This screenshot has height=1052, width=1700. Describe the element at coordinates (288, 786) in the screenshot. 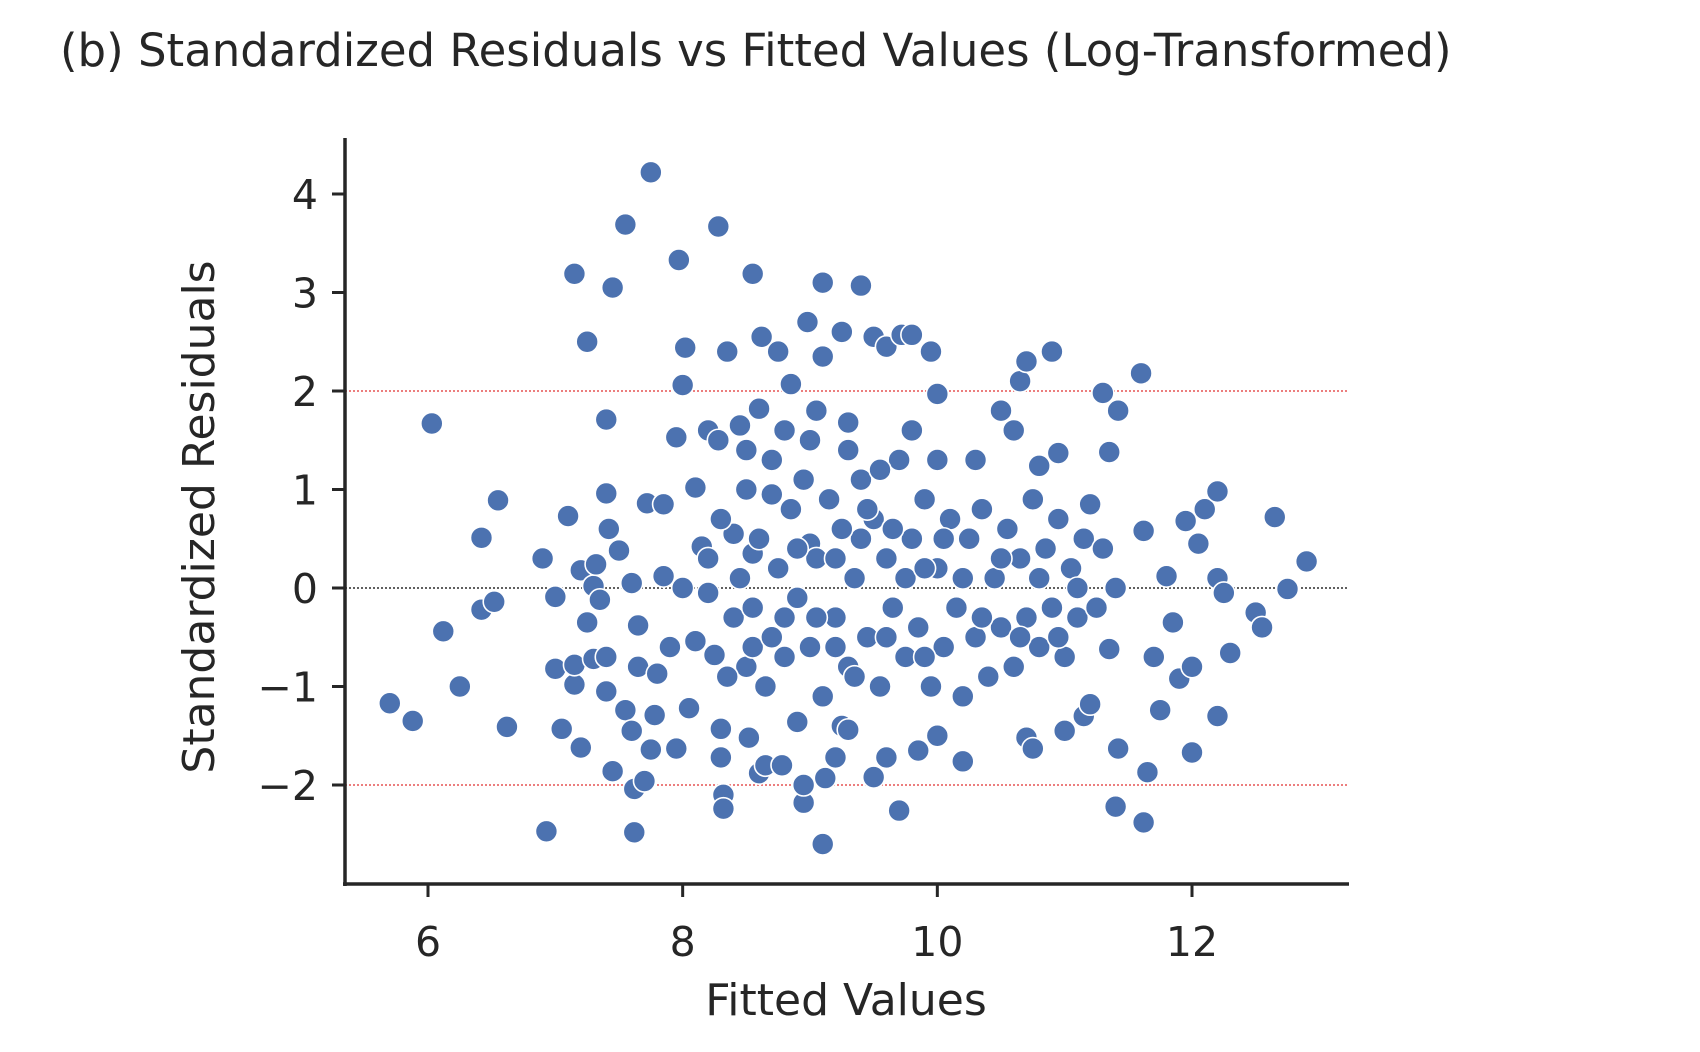

I see `y-tick-label: −2` at that location.